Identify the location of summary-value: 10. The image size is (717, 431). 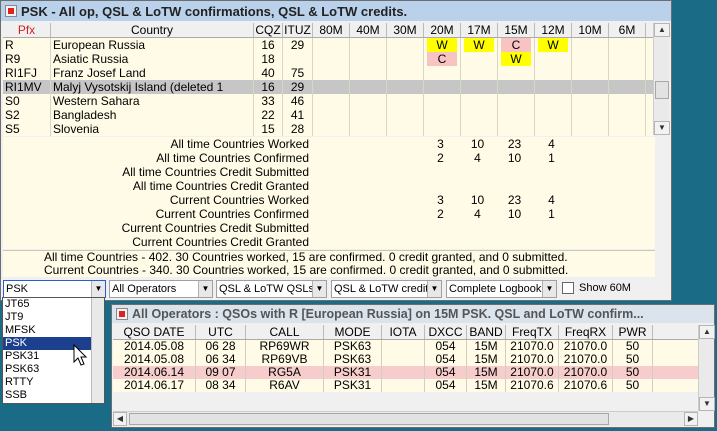
(514, 214).